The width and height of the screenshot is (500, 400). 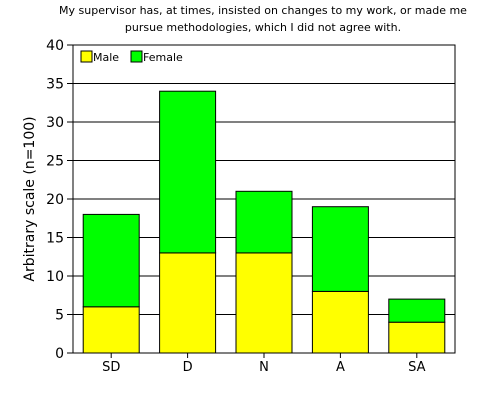 What do you see at coordinates (340, 322) in the screenshot?
I see `bar-male-a` at bounding box center [340, 322].